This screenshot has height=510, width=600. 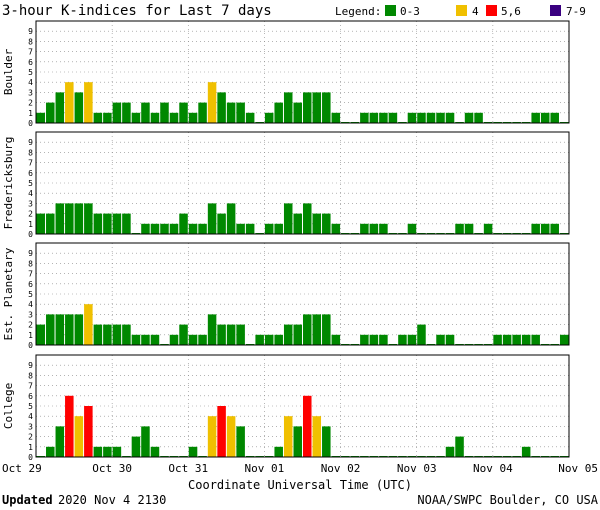 What do you see at coordinates (300, 485) in the screenshot?
I see `x-axis-label: Coordinate Universal Time (UTC)` at bounding box center [300, 485].